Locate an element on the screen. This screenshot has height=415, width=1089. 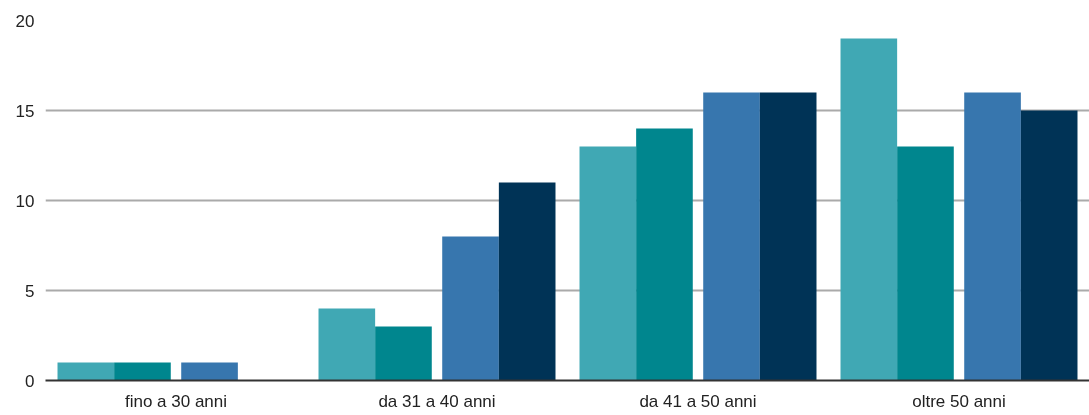
x-tick-label: oltre 50 anni is located at coordinates (959, 401).